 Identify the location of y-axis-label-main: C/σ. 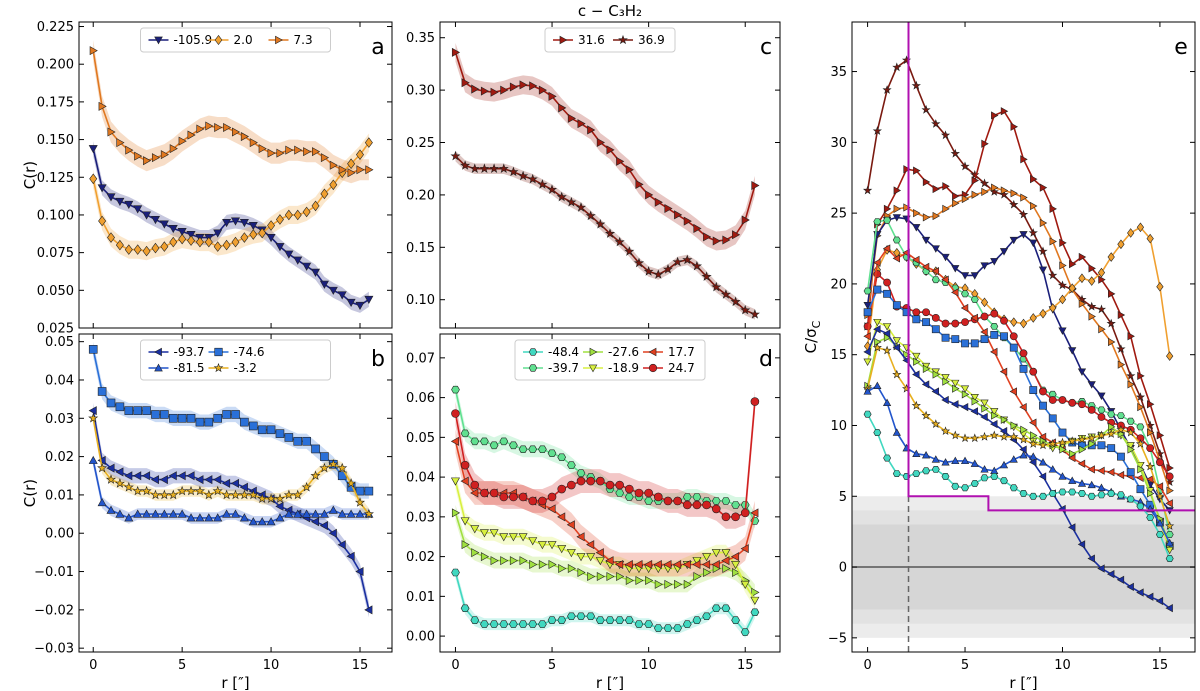
(811, 341).